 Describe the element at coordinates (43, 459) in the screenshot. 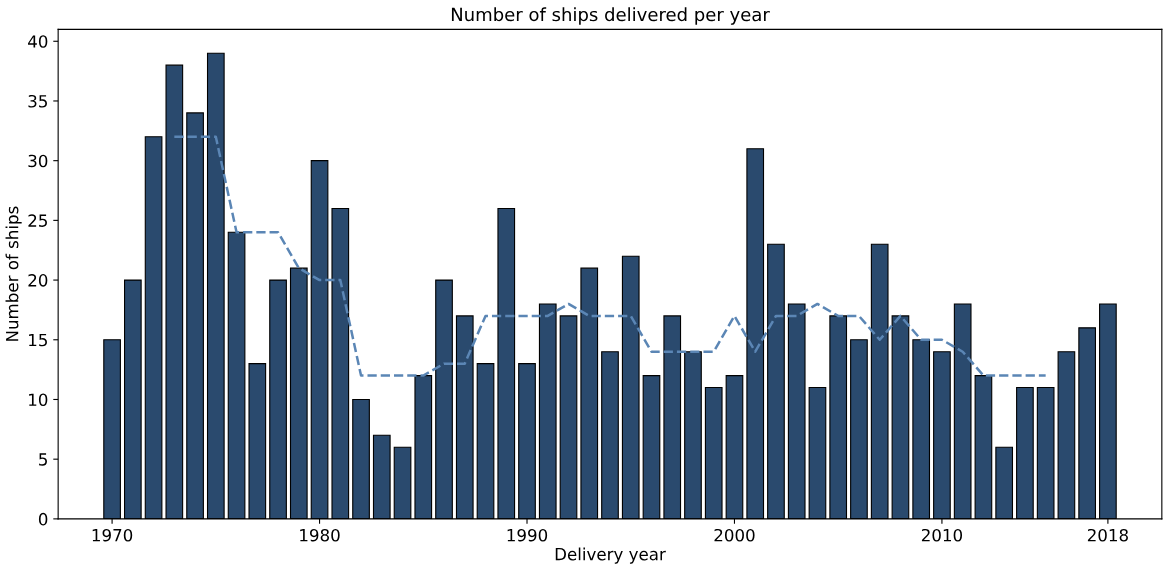

I see `y-tick-label: 5` at that location.